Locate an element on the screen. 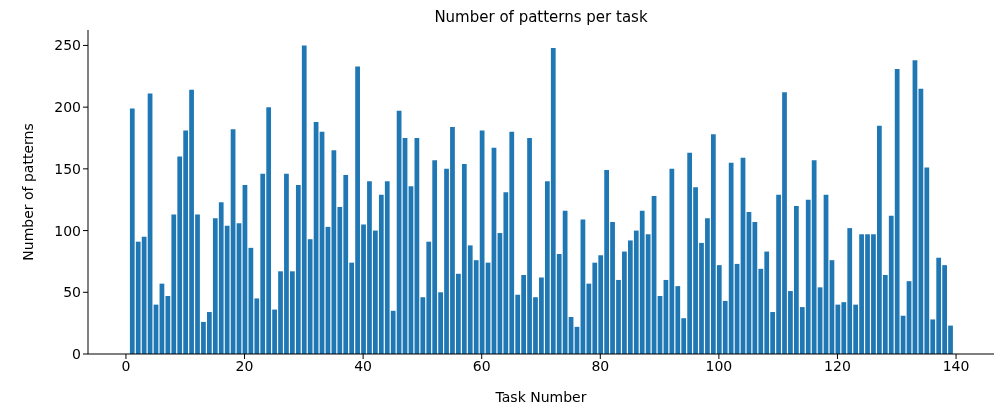 This screenshot has width=1006, height=418. x-axis-title: Task Number is located at coordinates (540, 397).